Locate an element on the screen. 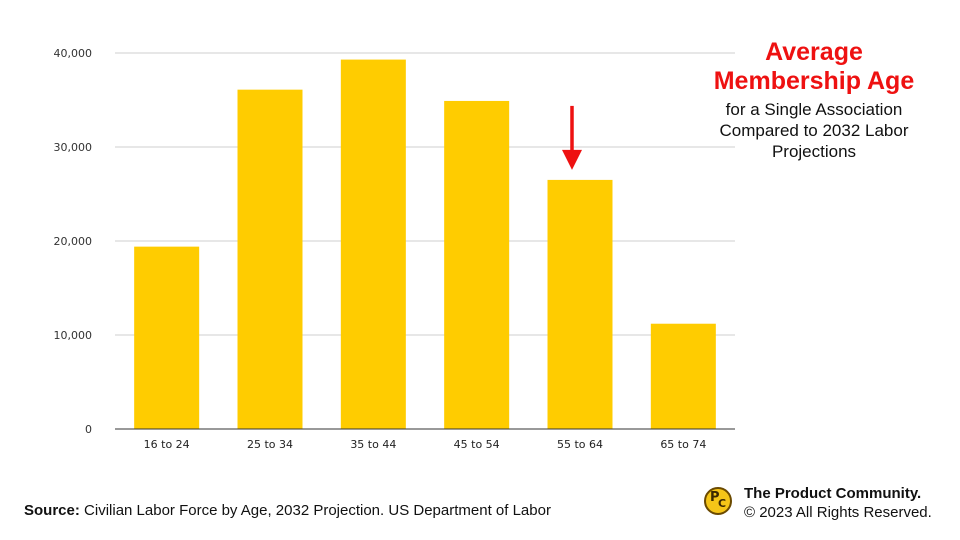  chart-subtitle-line-1: for a Single Association is located at coordinates (814, 109).